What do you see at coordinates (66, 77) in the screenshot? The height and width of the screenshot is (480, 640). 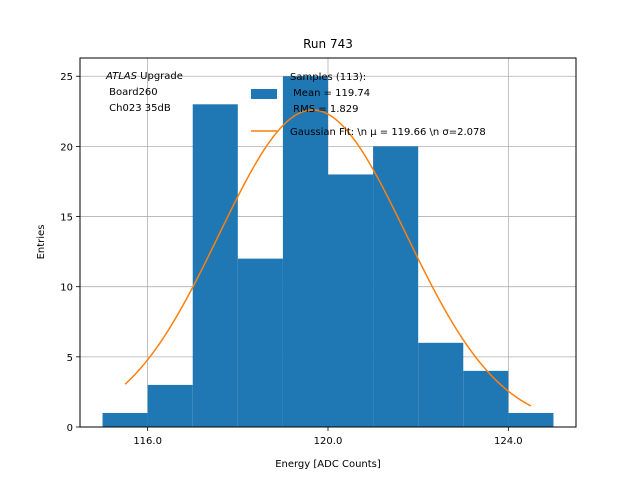 I see `y-tick-label: 25` at bounding box center [66, 77].